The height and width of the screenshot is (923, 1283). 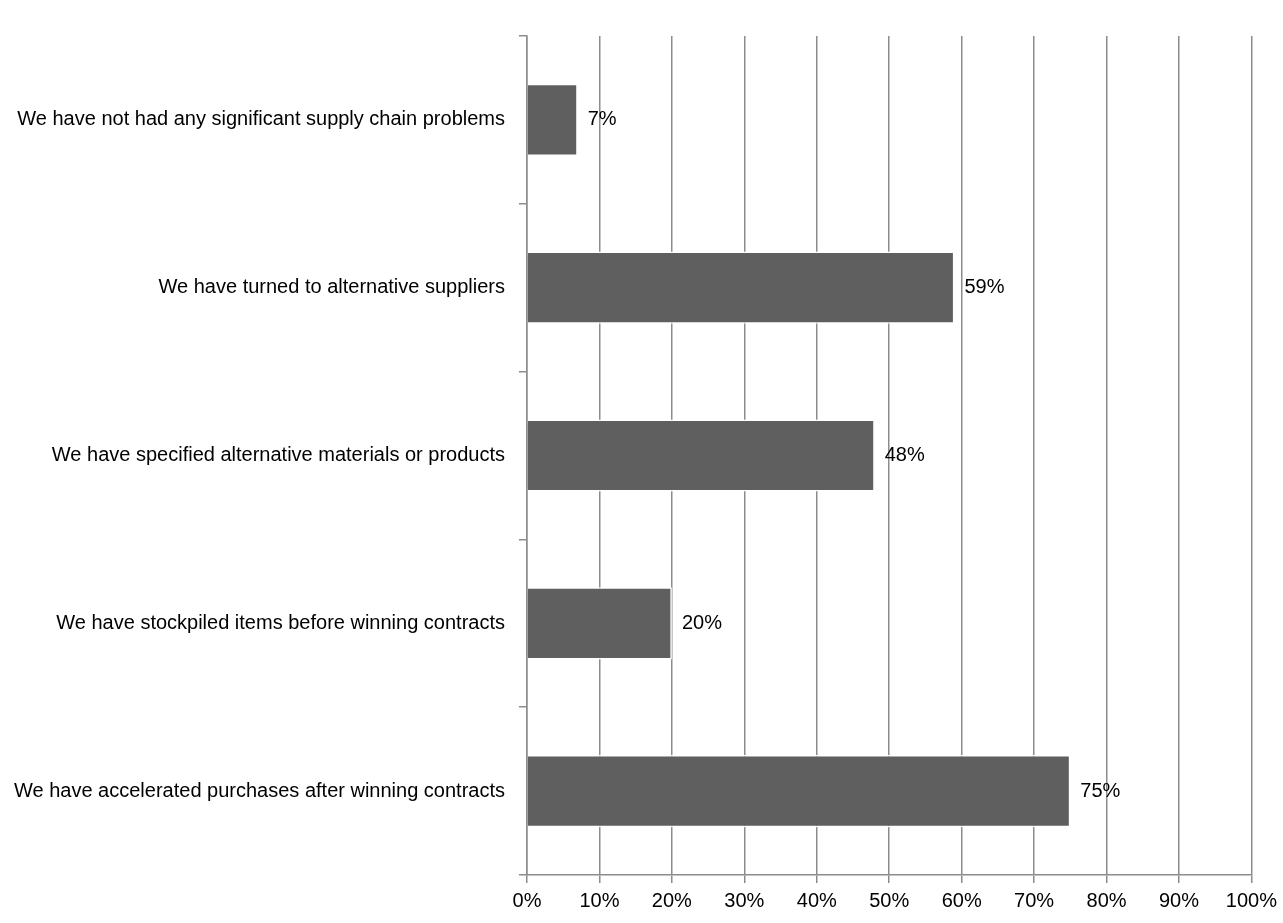 What do you see at coordinates (1106, 899) in the screenshot?
I see `x-tick-label: 80%` at bounding box center [1106, 899].